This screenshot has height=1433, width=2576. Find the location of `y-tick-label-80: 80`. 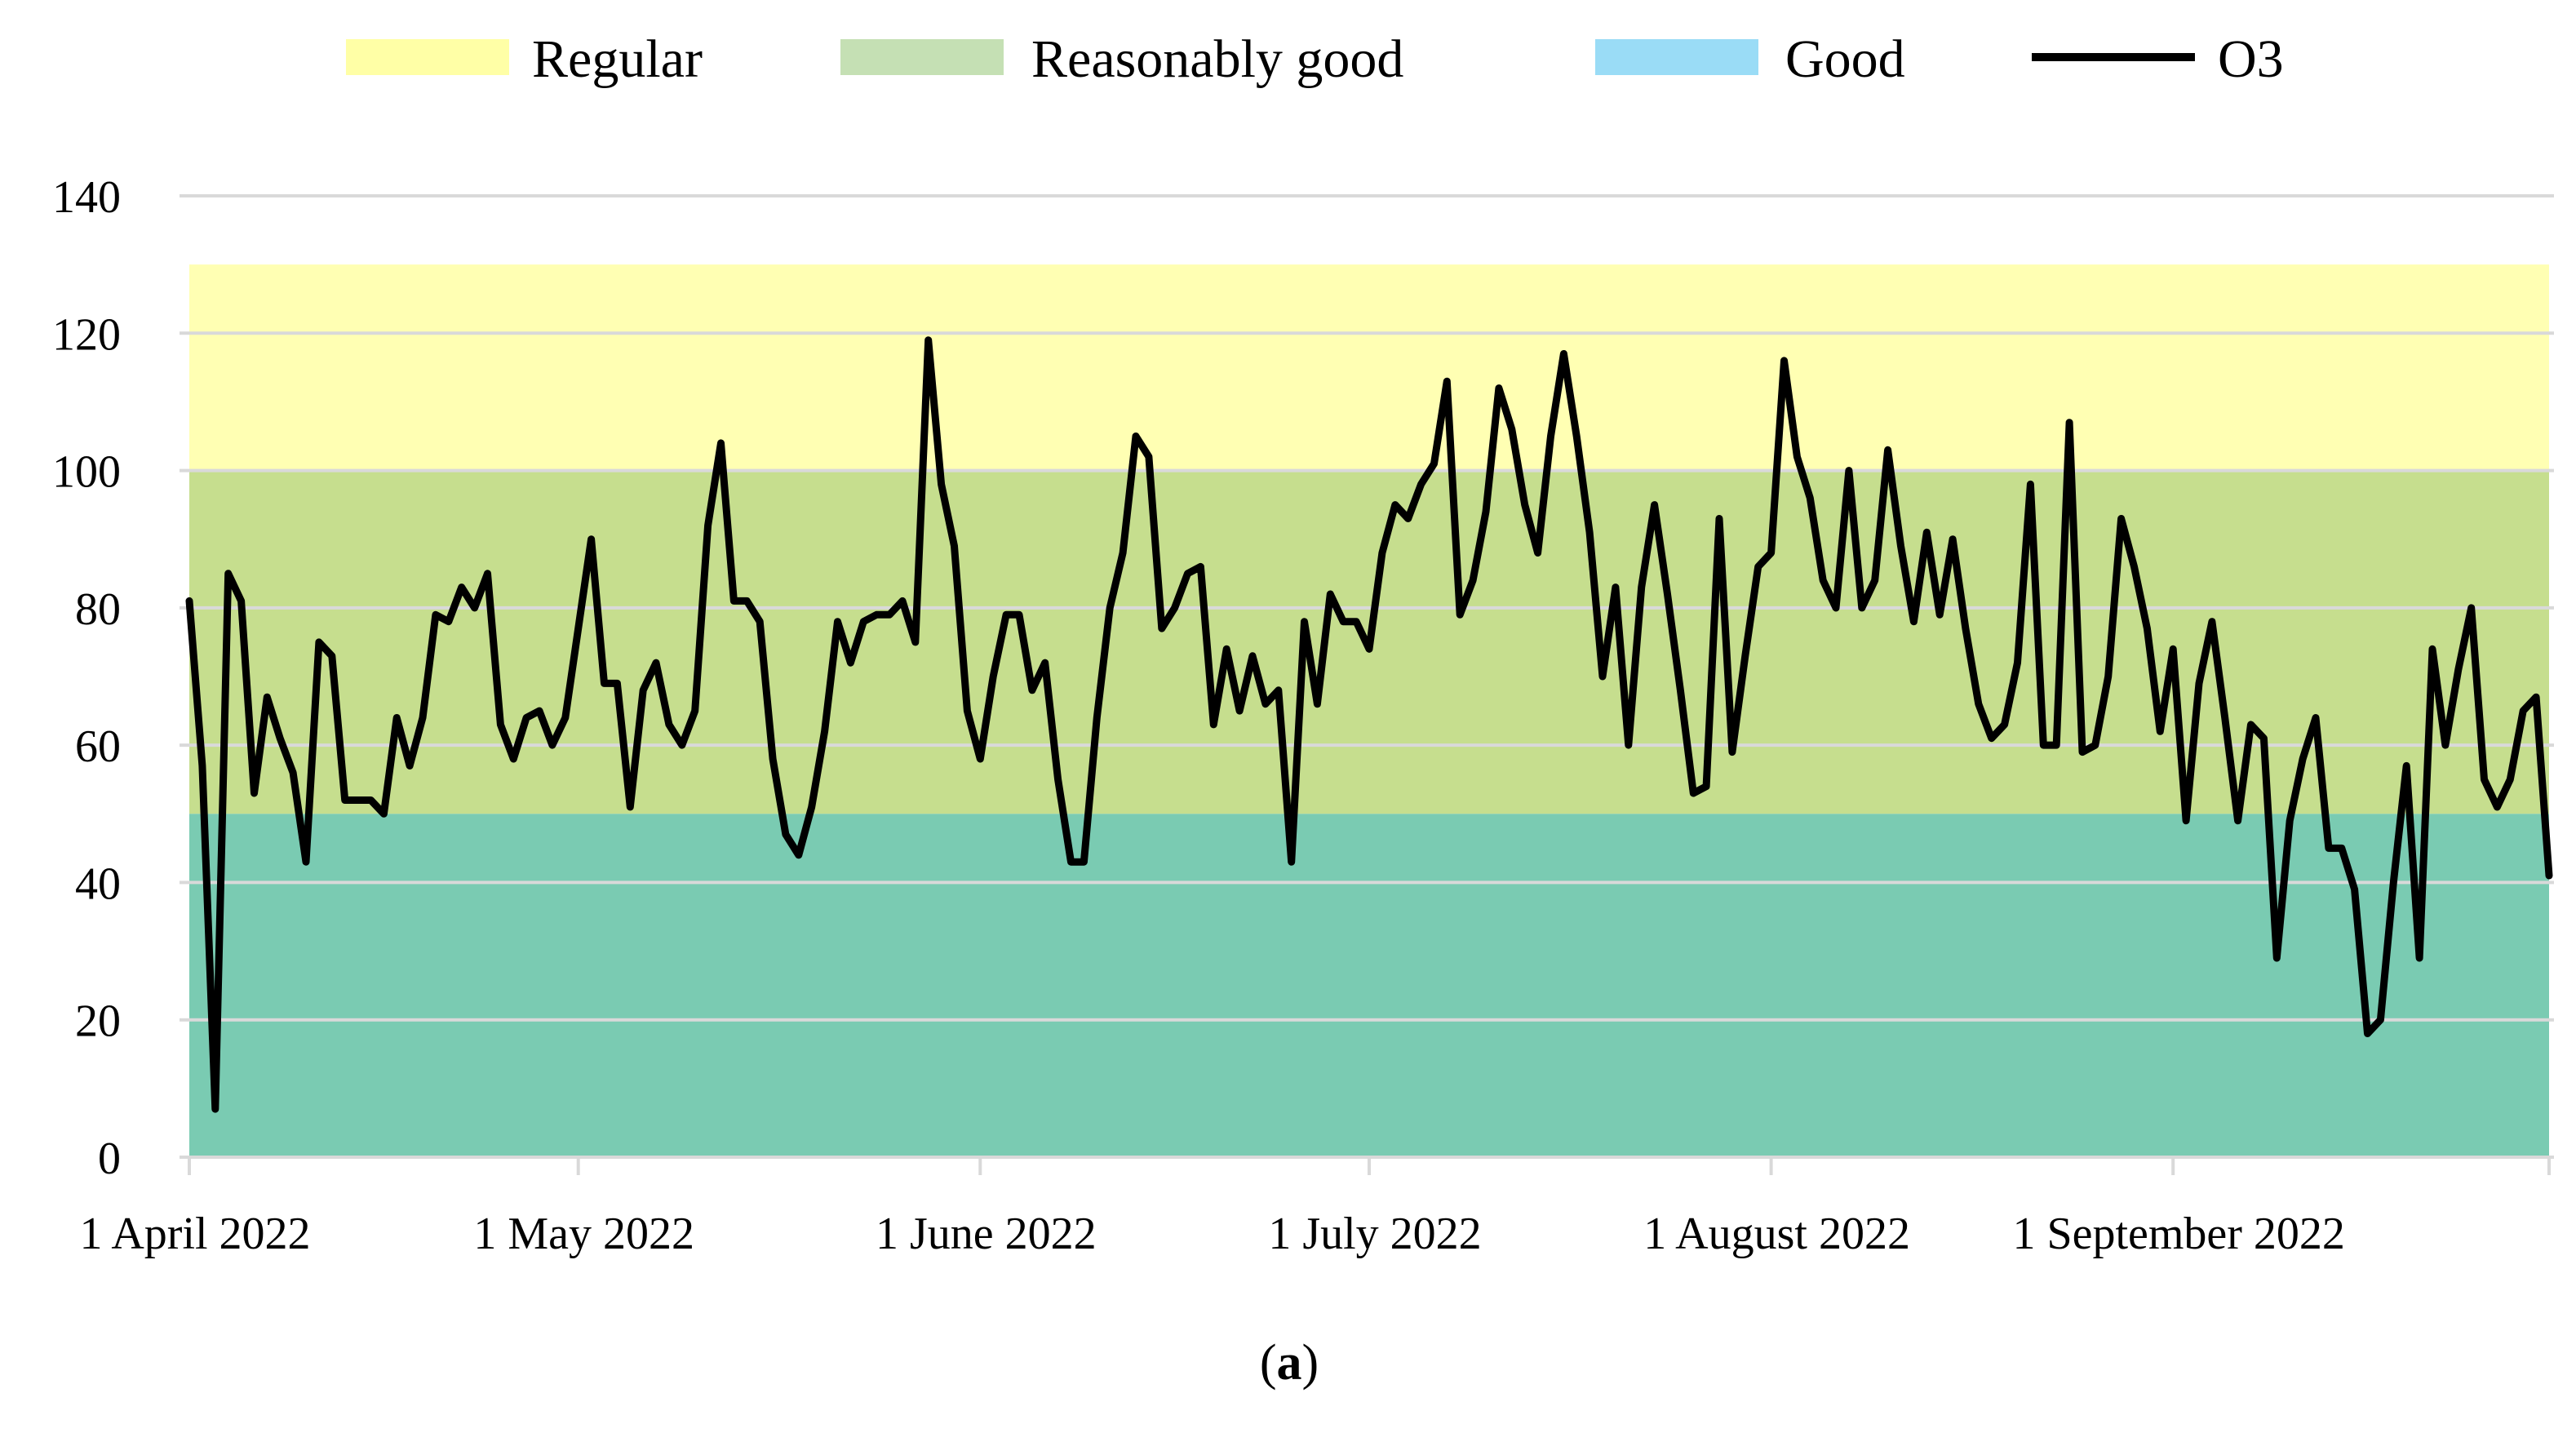

y-tick-label-80: 80 is located at coordinates (98, 609).